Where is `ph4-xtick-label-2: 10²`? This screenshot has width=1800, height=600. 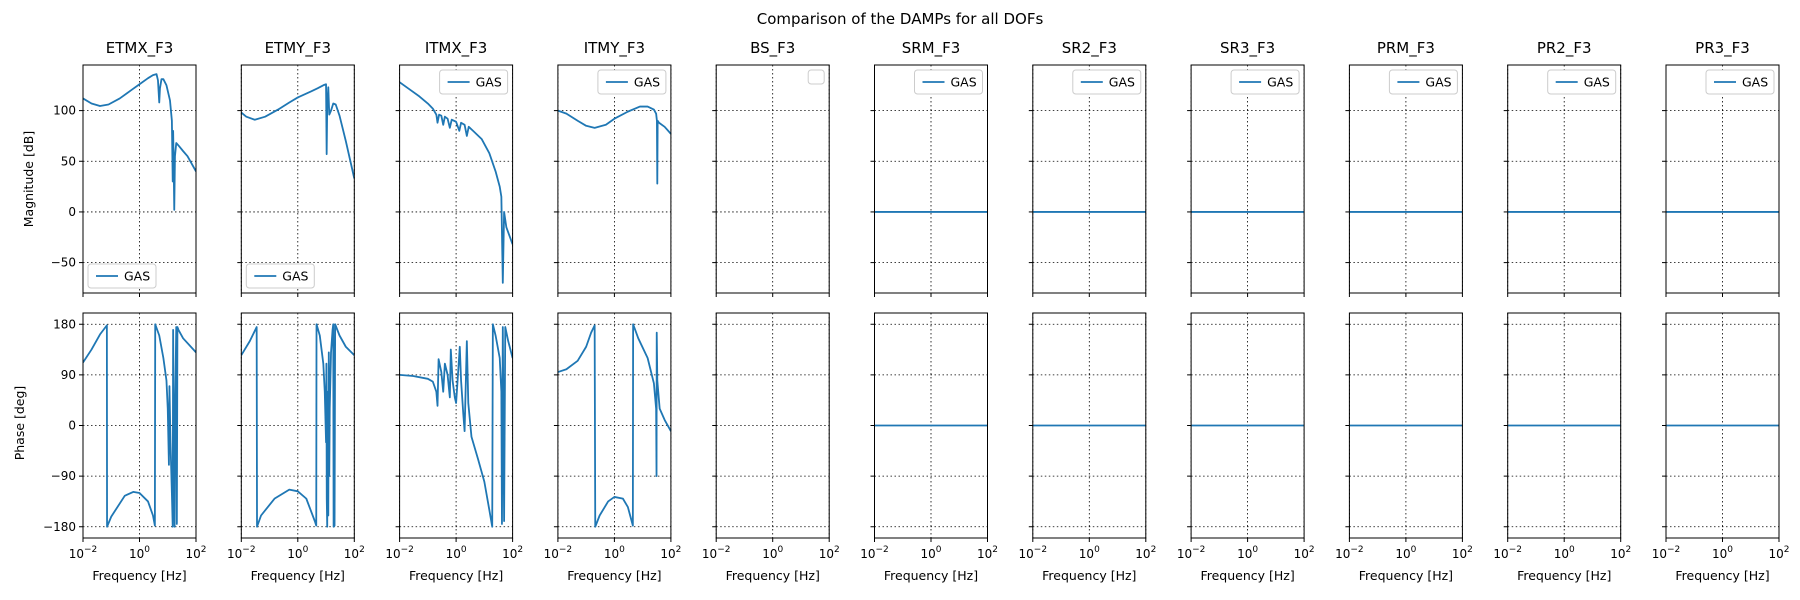
ph4-xtick-label-2: 10² is located at coordinates (829, 553).